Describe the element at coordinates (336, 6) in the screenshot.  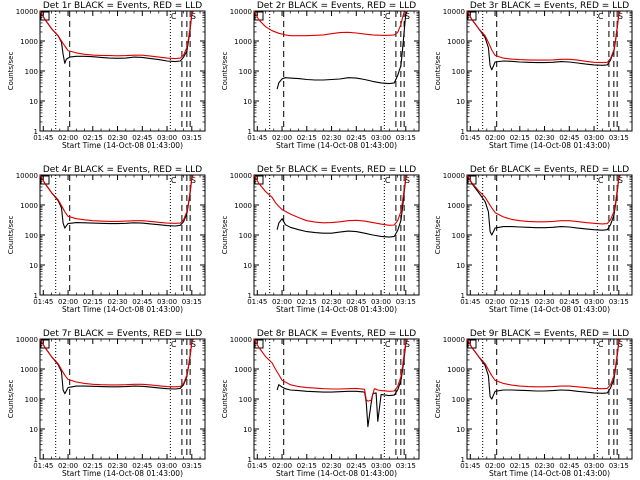
I see `panel-title: Det 2r BLACK = Events, RED = LLD` at that location.